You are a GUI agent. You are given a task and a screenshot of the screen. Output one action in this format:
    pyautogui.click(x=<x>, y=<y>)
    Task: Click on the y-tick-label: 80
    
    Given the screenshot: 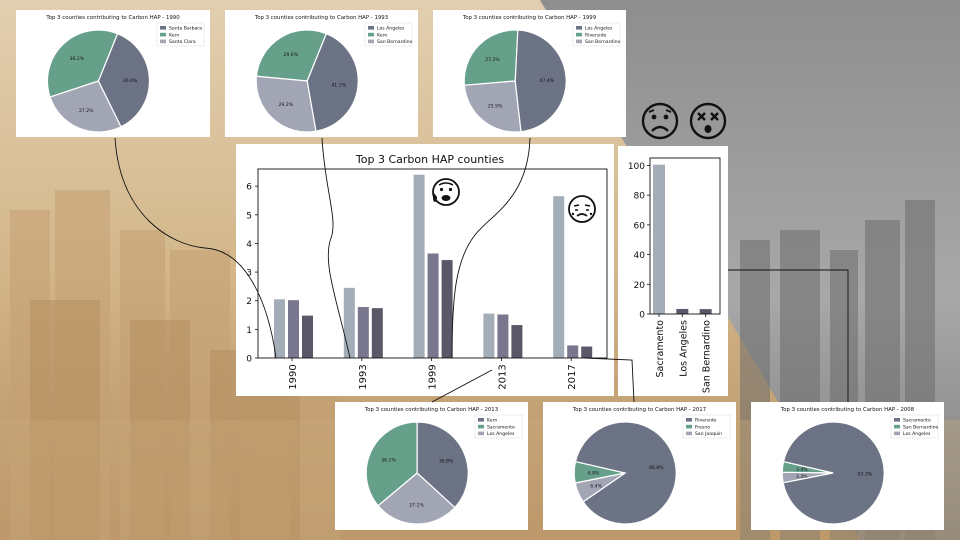 What is the action you would take?
    pyautogui.click(x=640, y=197)
    